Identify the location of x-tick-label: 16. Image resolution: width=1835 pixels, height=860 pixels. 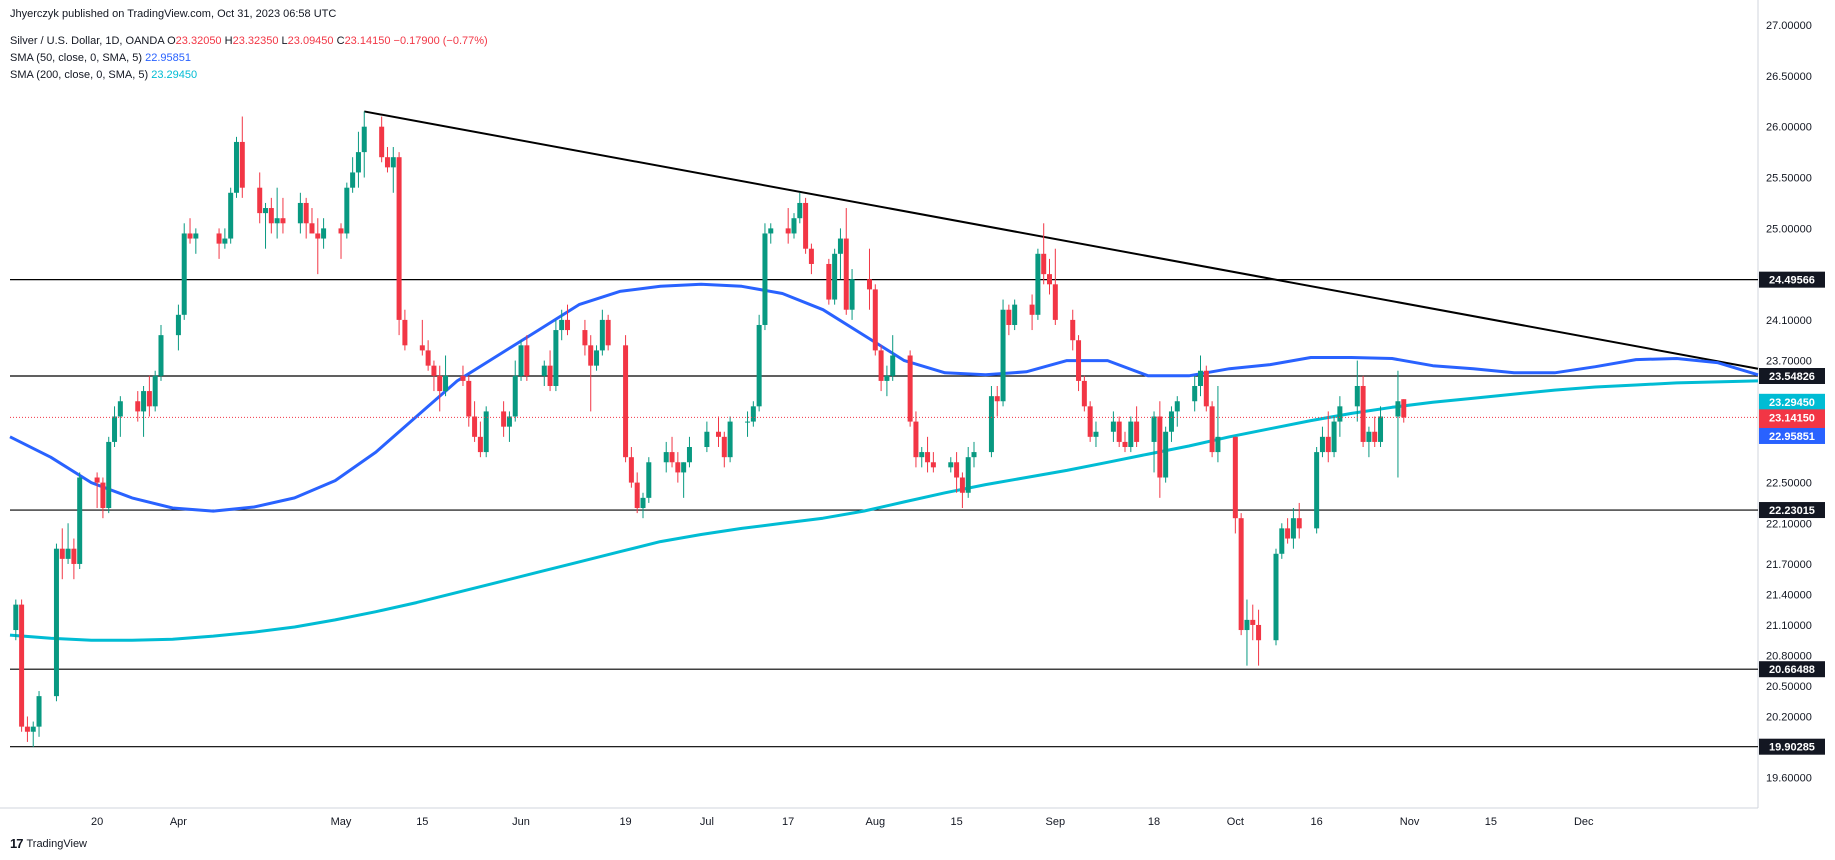
(1317, 822).